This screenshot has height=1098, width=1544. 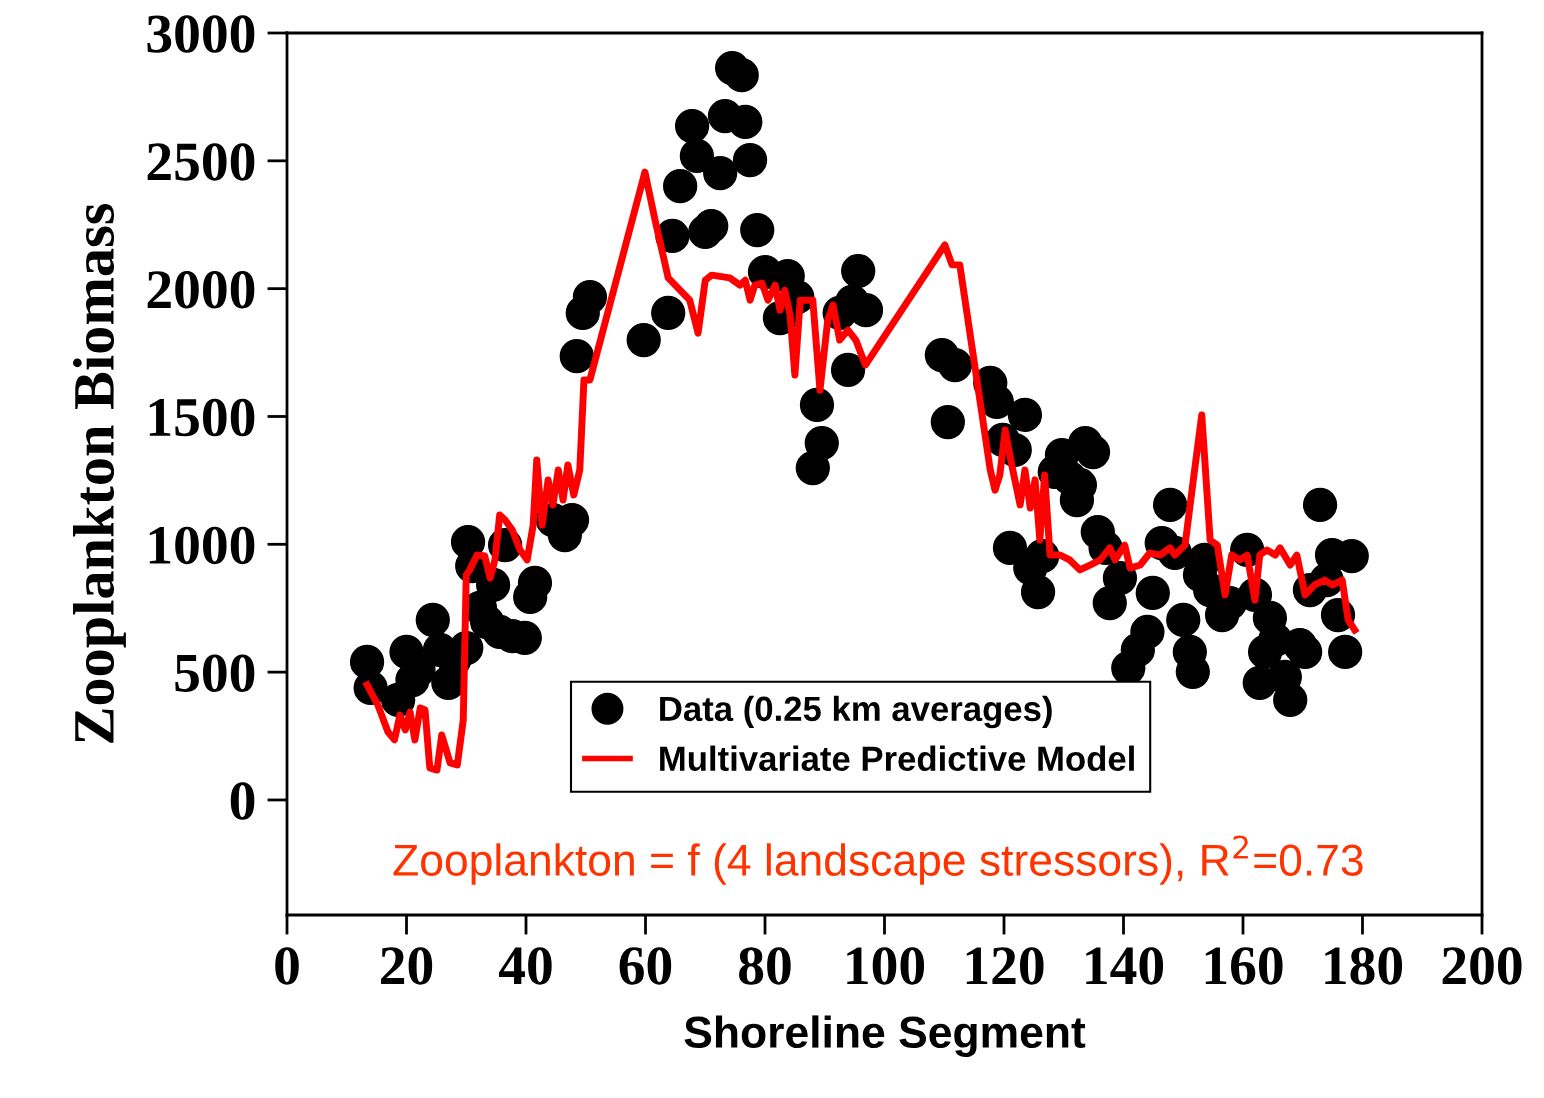 I want to click on y-axis-title: Zooplankton Biomass, so click(x=99, y=473).